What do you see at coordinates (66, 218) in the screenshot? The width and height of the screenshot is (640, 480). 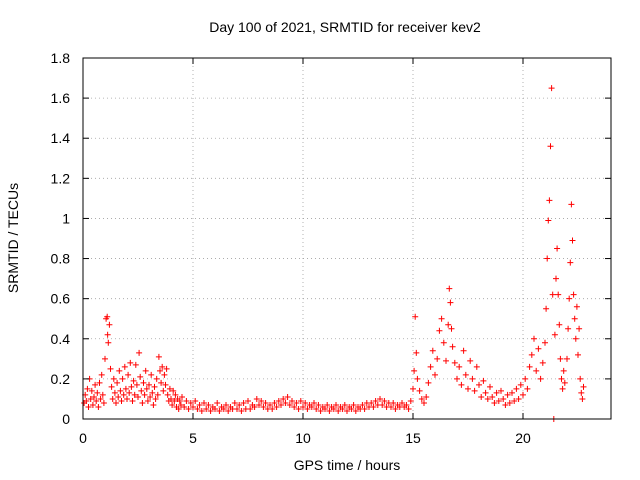 I see `y-tick-label: 1` at bounding box center [66, 218].